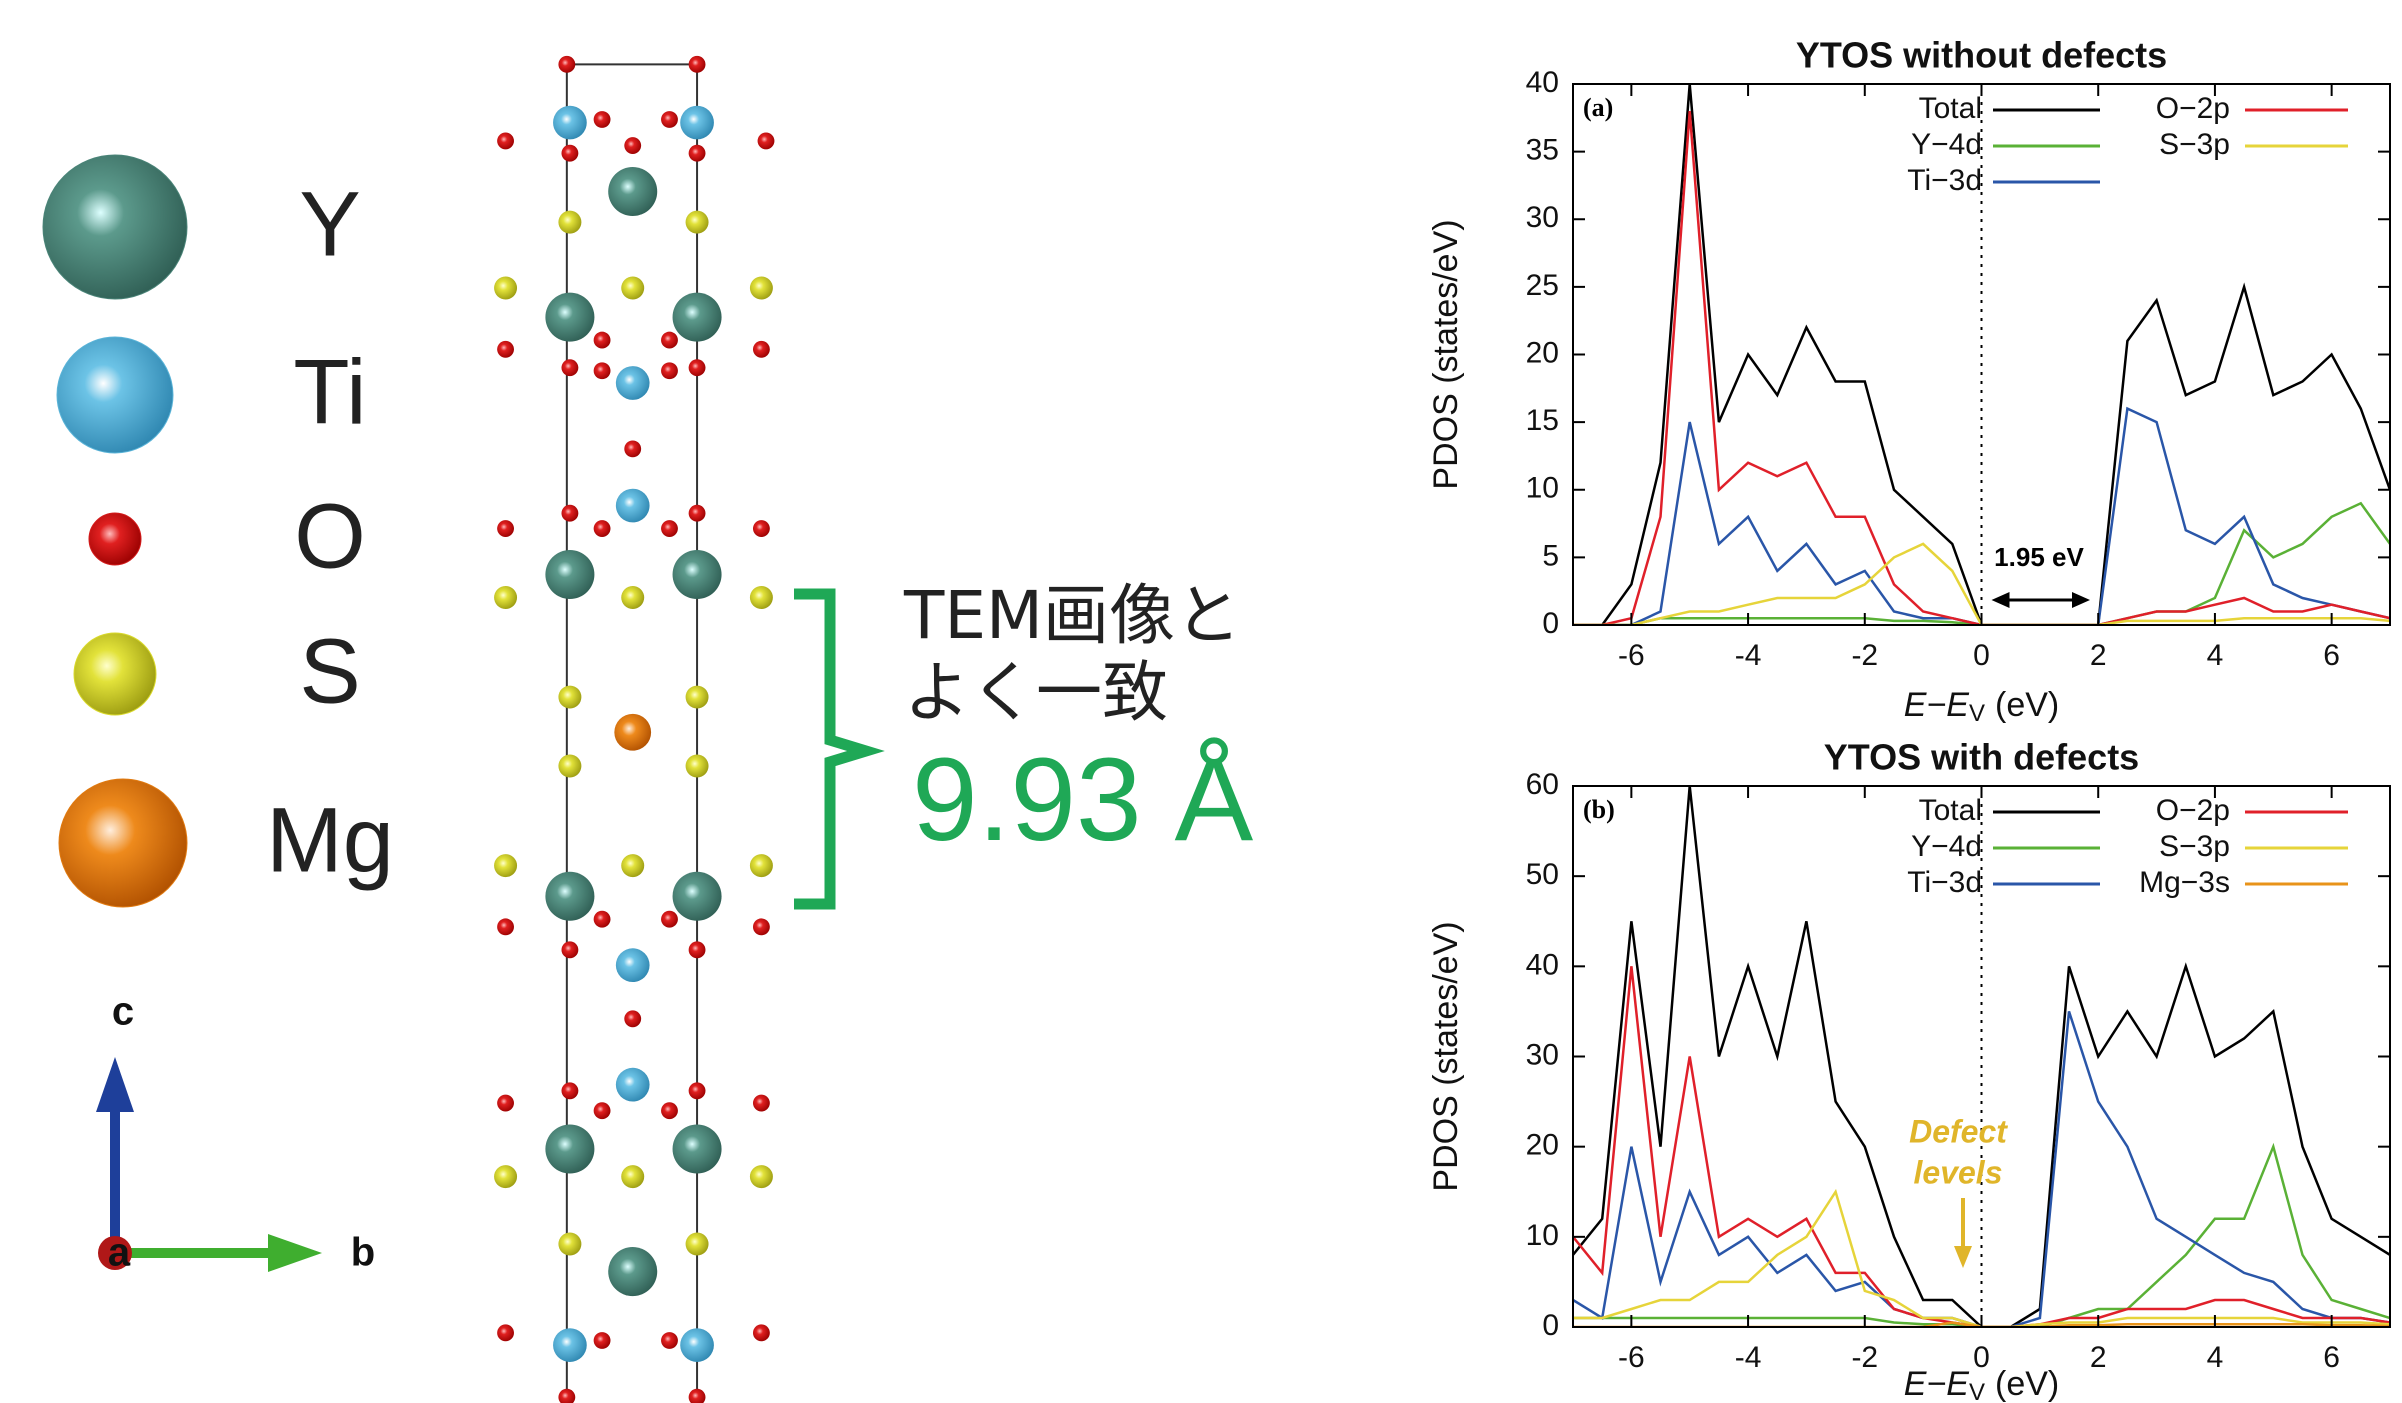 The image size is (2402, 1403). Describe the element at coordinates (1631, 1357) in the screenshot. I see `x-tick-label: -6` at that location.